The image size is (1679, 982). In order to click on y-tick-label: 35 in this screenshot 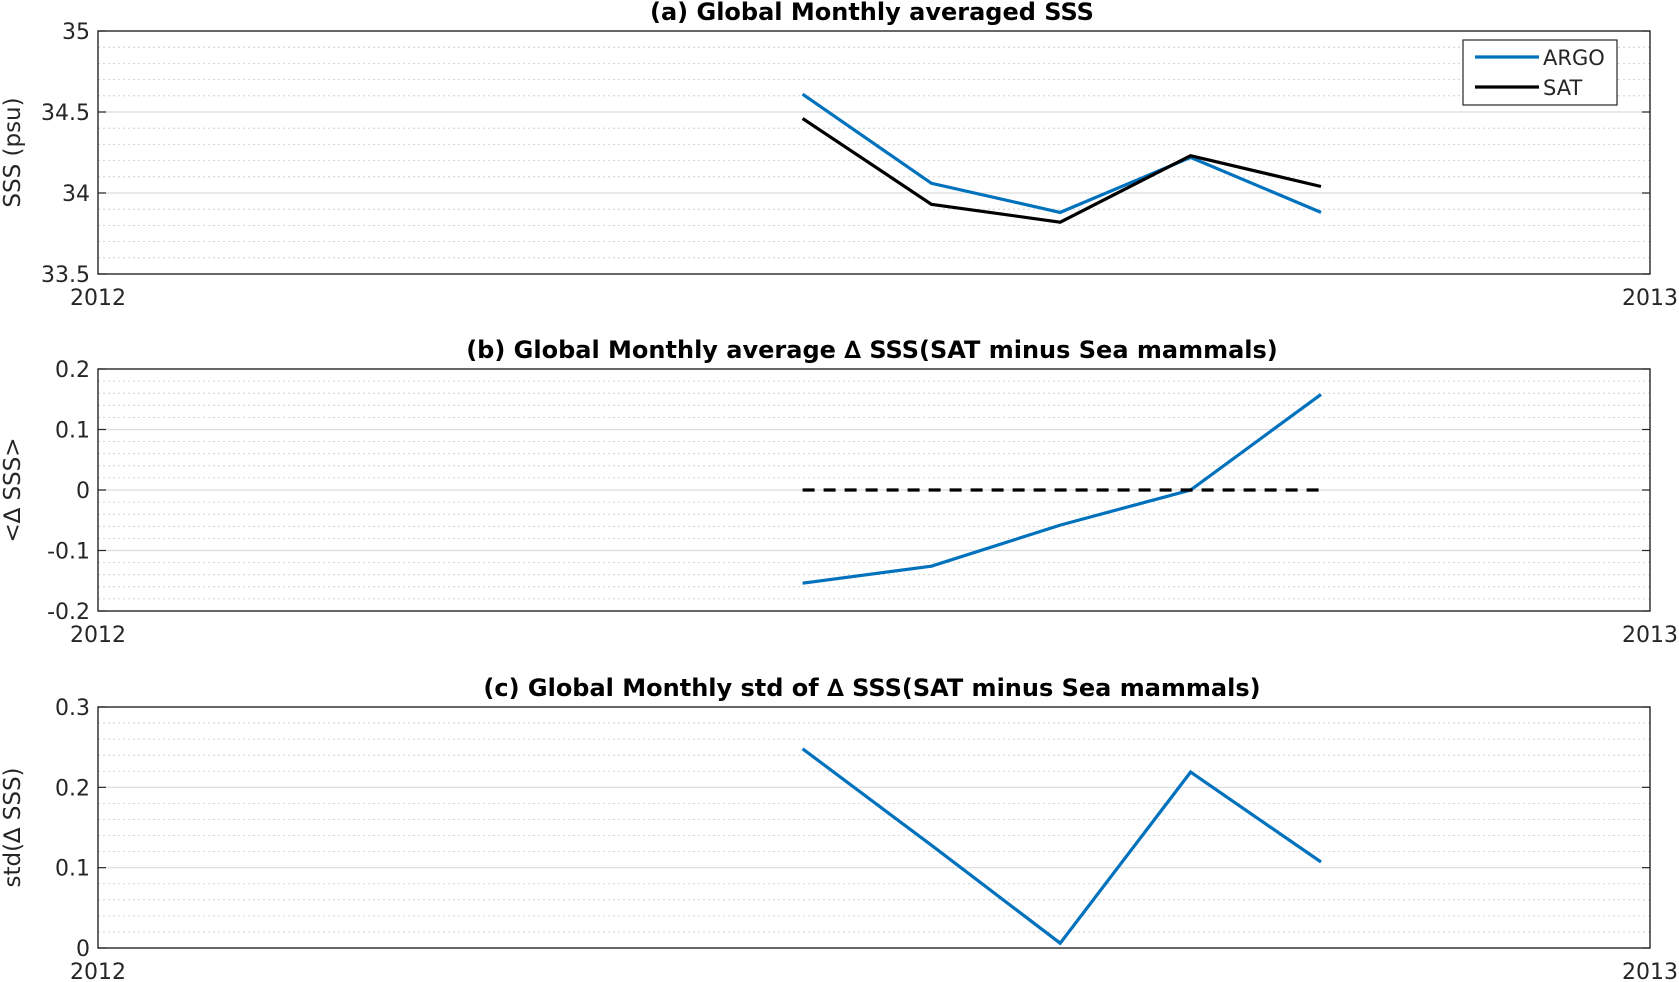, I will do `click(76, 32)`.